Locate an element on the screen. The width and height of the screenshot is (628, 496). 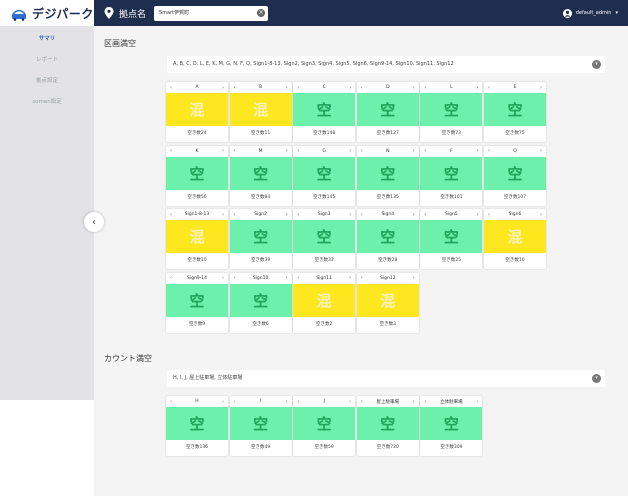
card-lot-name: 立体駐車場 is located at coordinates (451, 402).